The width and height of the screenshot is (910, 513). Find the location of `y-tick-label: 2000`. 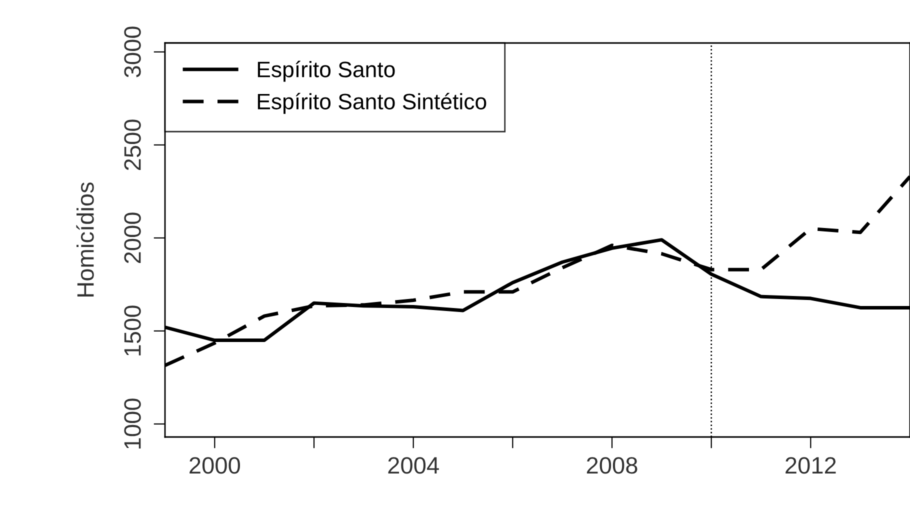

y-tick-label: 2000 is located at coordinates (132, 238).